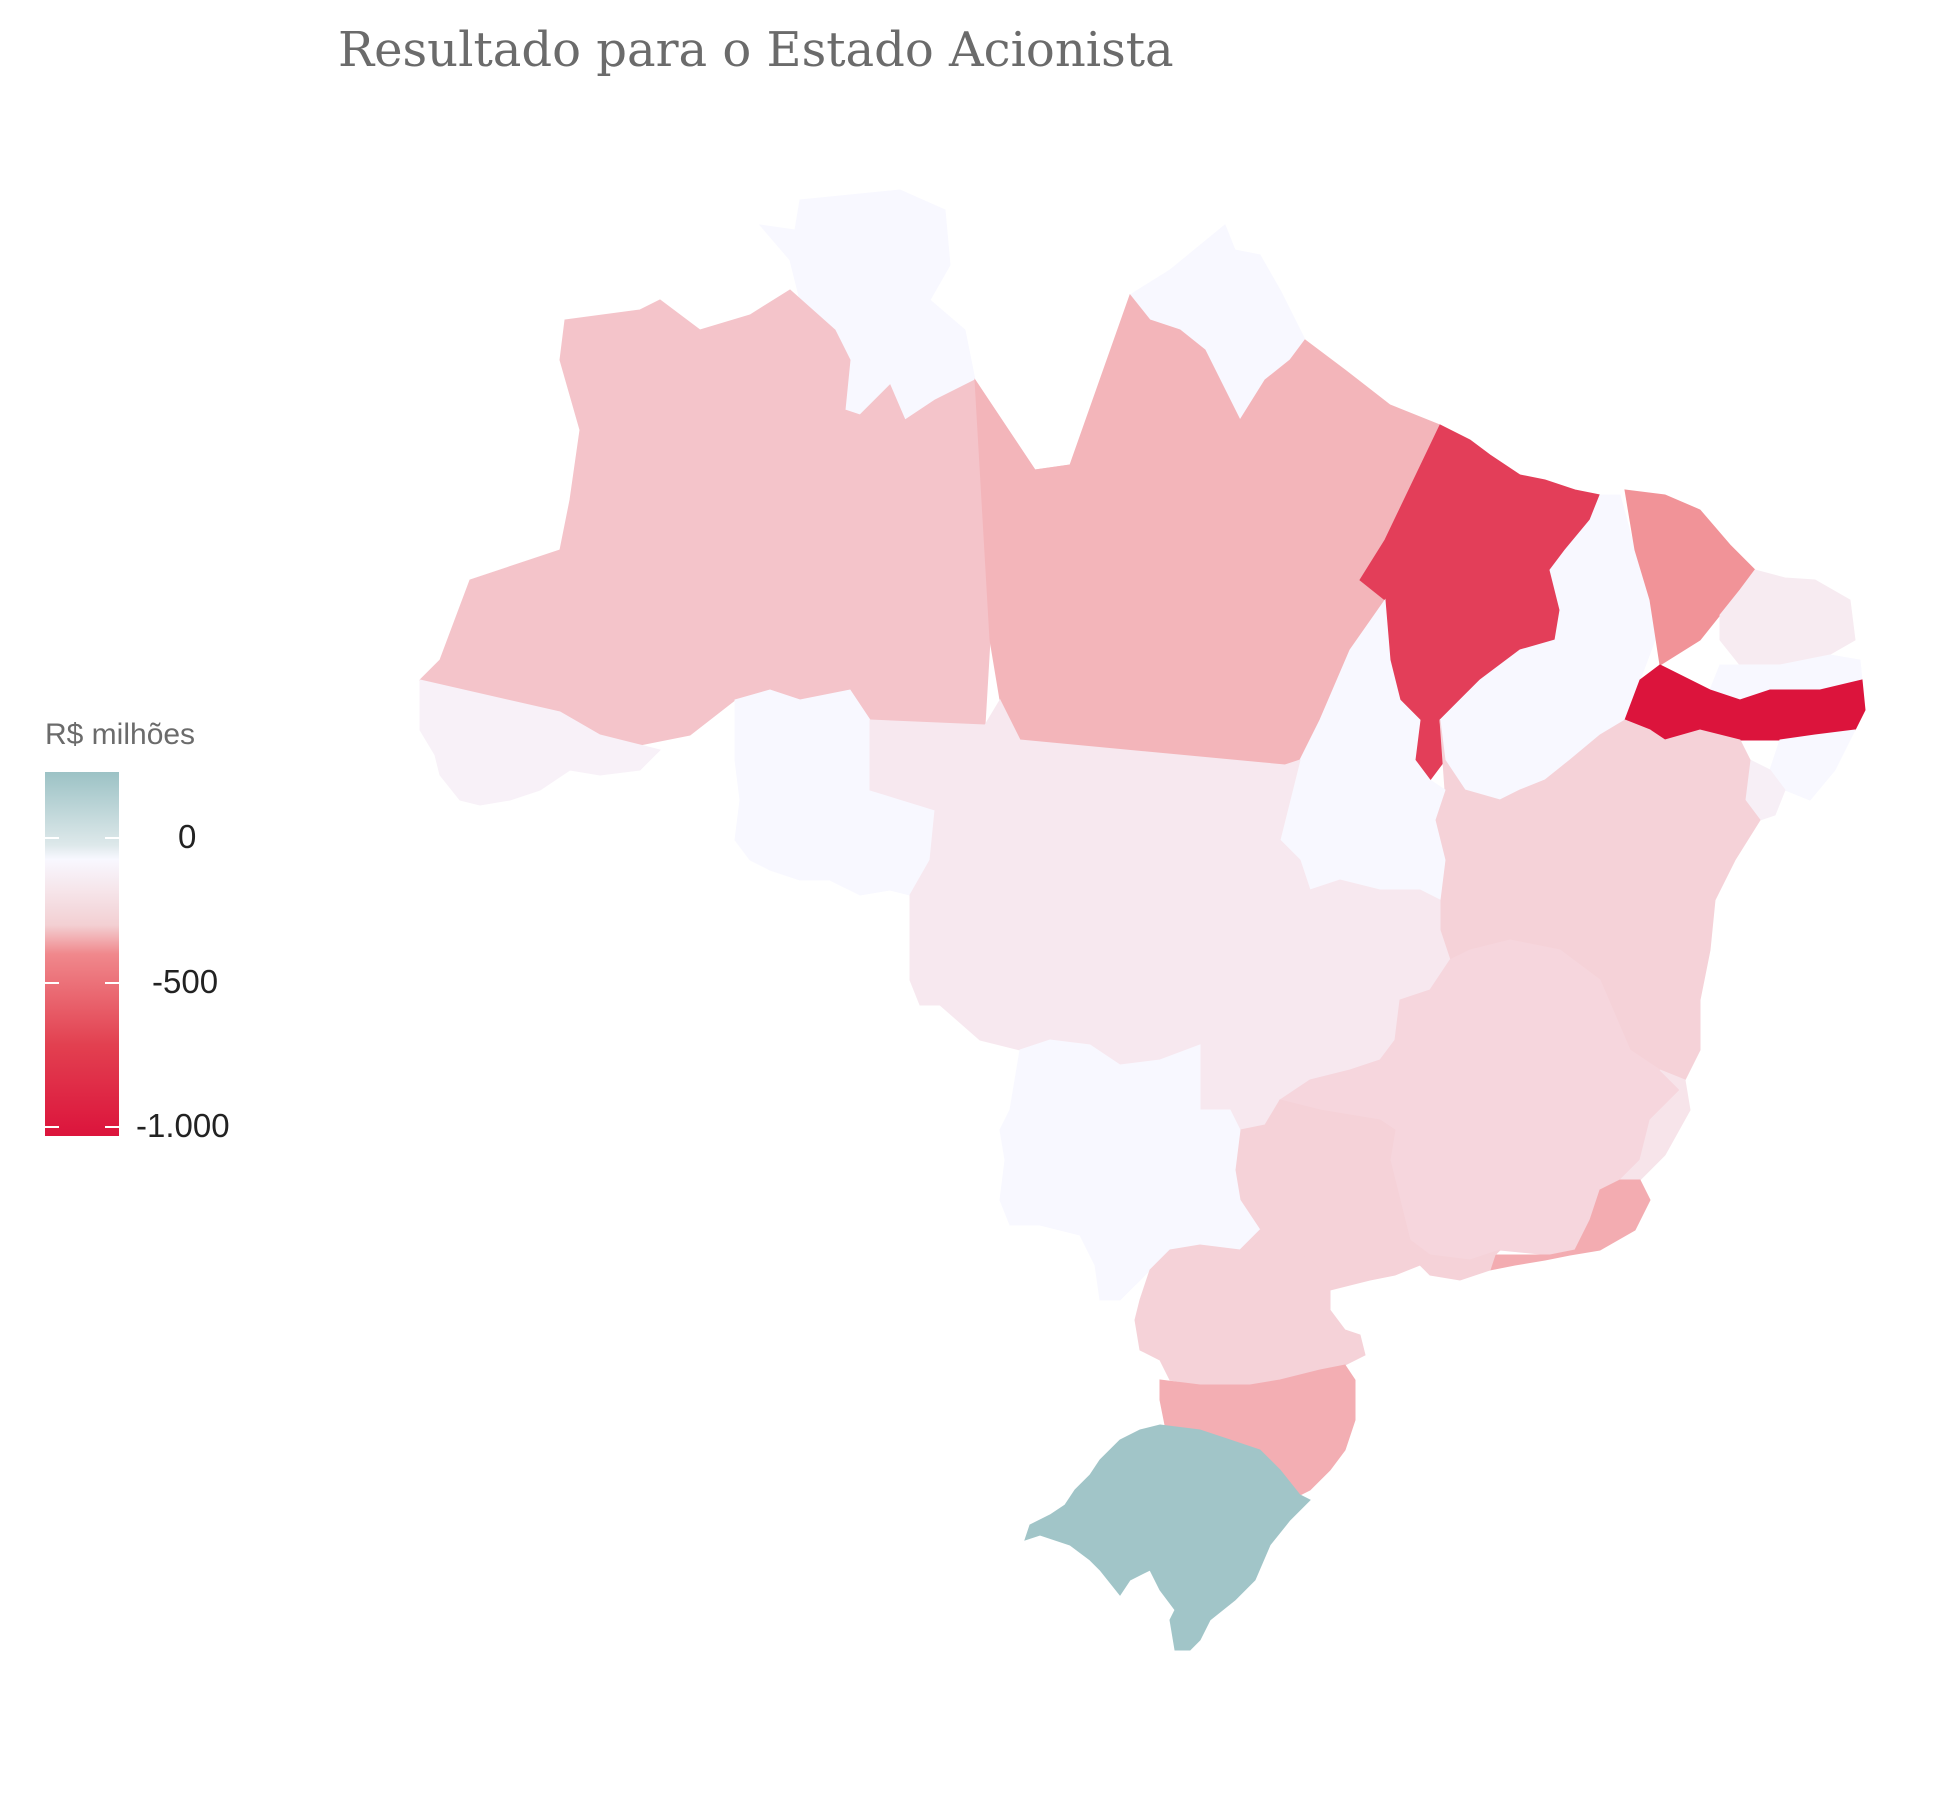 The height and width of the screenshot is (1800, 1950). Describe the element at coordinates (1382, 985) in the screenshot. I see `state-distrito-federal` at that location.